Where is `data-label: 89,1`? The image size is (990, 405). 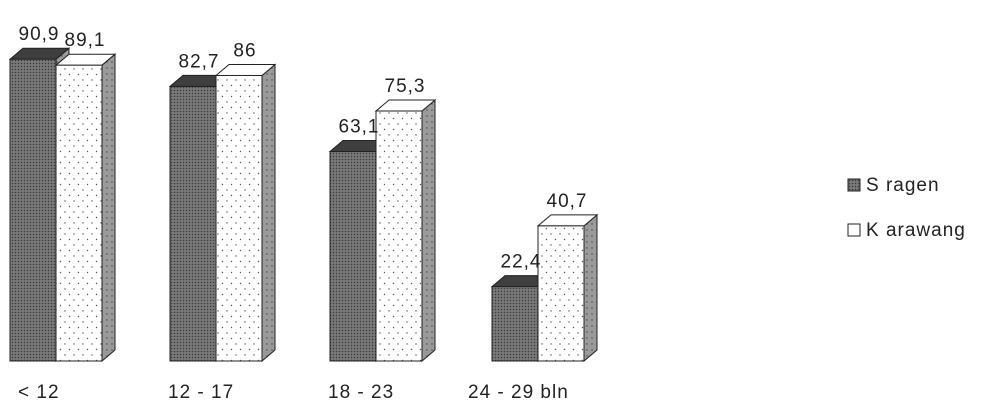
data-label: 89,1 is located at coordinates (85, 40).